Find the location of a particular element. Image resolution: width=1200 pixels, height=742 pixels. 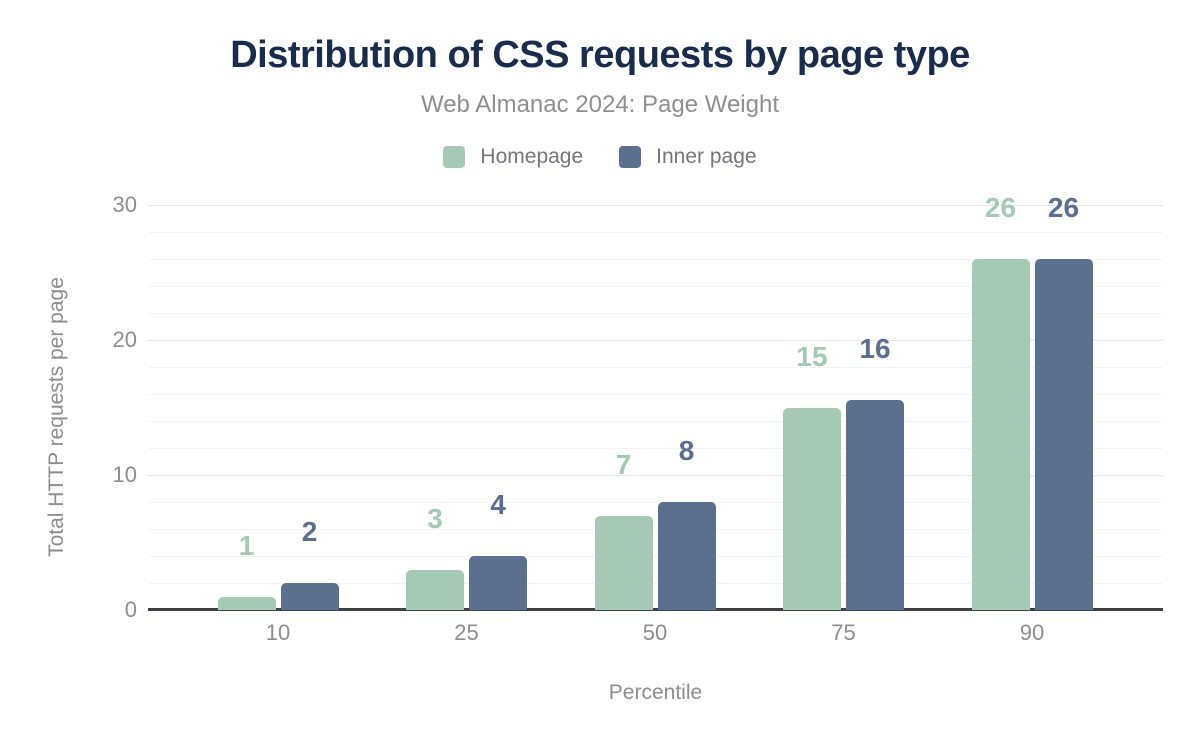

bar-inner-page-p25 is located at coordinates (498, 583).